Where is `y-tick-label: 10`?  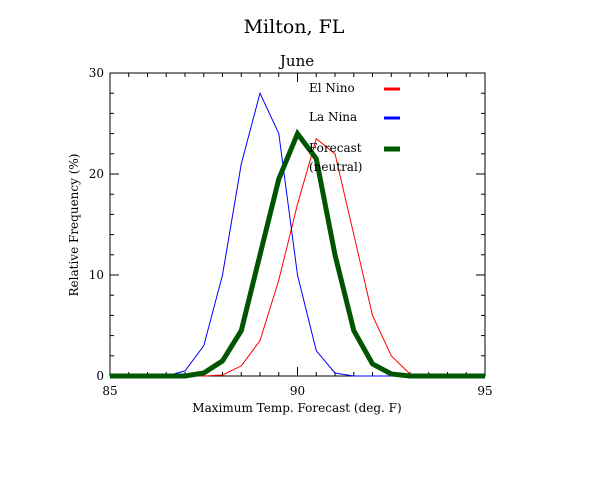
y-tick-label: 10 is located at coordinates (96, 275).